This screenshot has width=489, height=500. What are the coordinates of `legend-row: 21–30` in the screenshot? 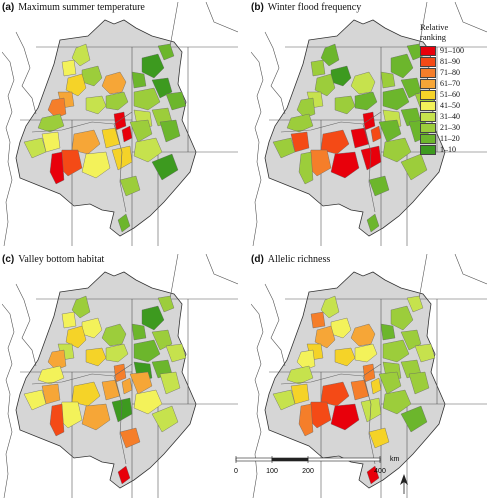 It's located at (453, 127).